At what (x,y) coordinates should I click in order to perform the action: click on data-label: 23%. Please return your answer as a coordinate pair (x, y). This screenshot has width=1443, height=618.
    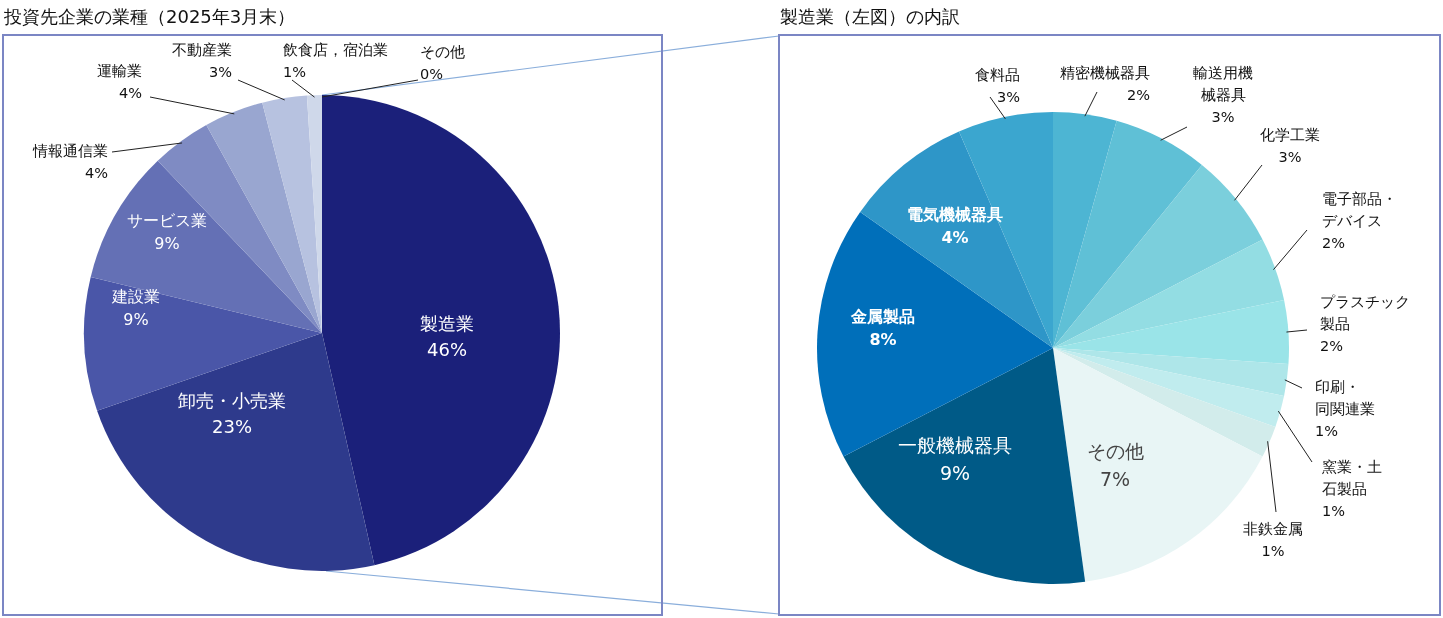
    Looking at the image, I should click on (232, 427).